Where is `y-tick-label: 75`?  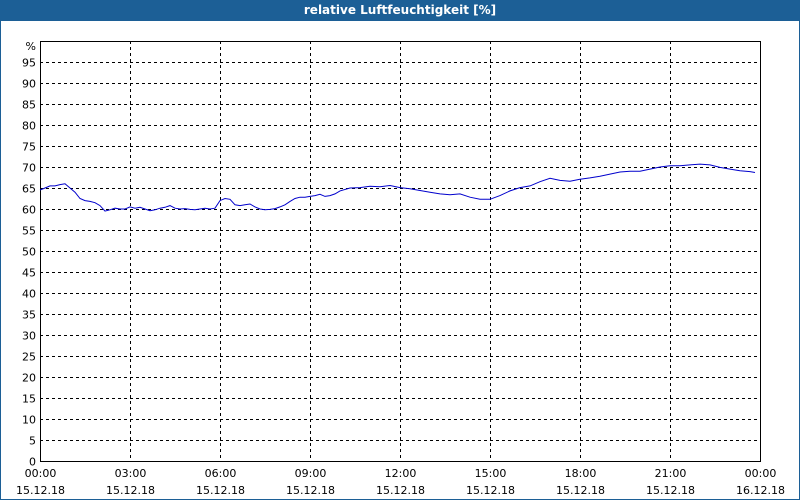
y-tick-label: 75 is located at coordinates (29, 147).